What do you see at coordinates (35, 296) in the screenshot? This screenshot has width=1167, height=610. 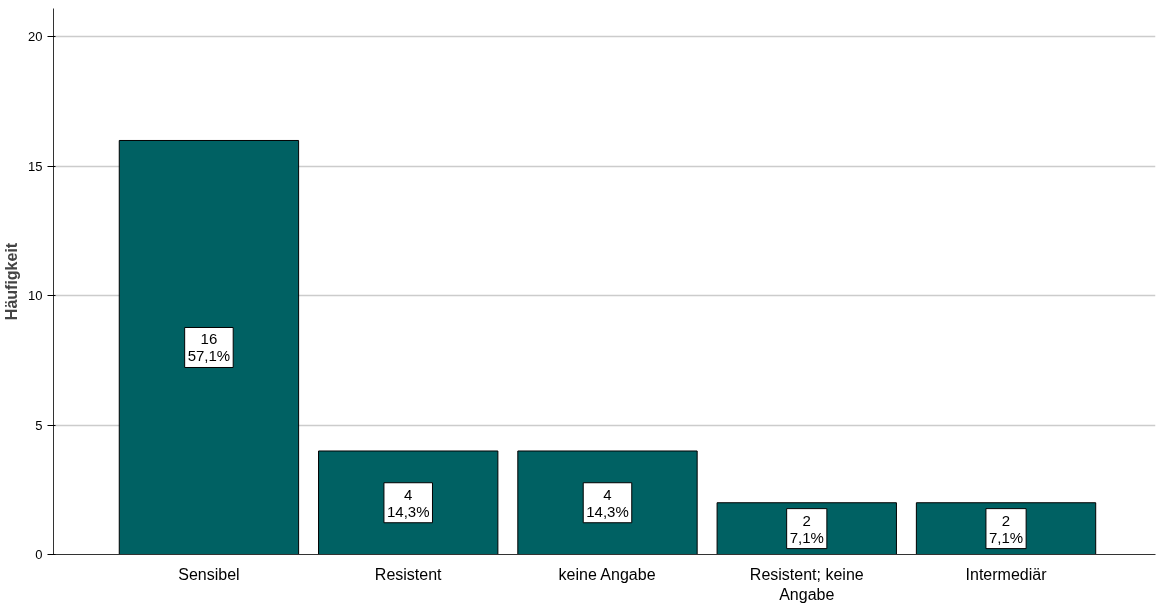 I see `y-tick-label: 10` at bounding box center [35, 296].